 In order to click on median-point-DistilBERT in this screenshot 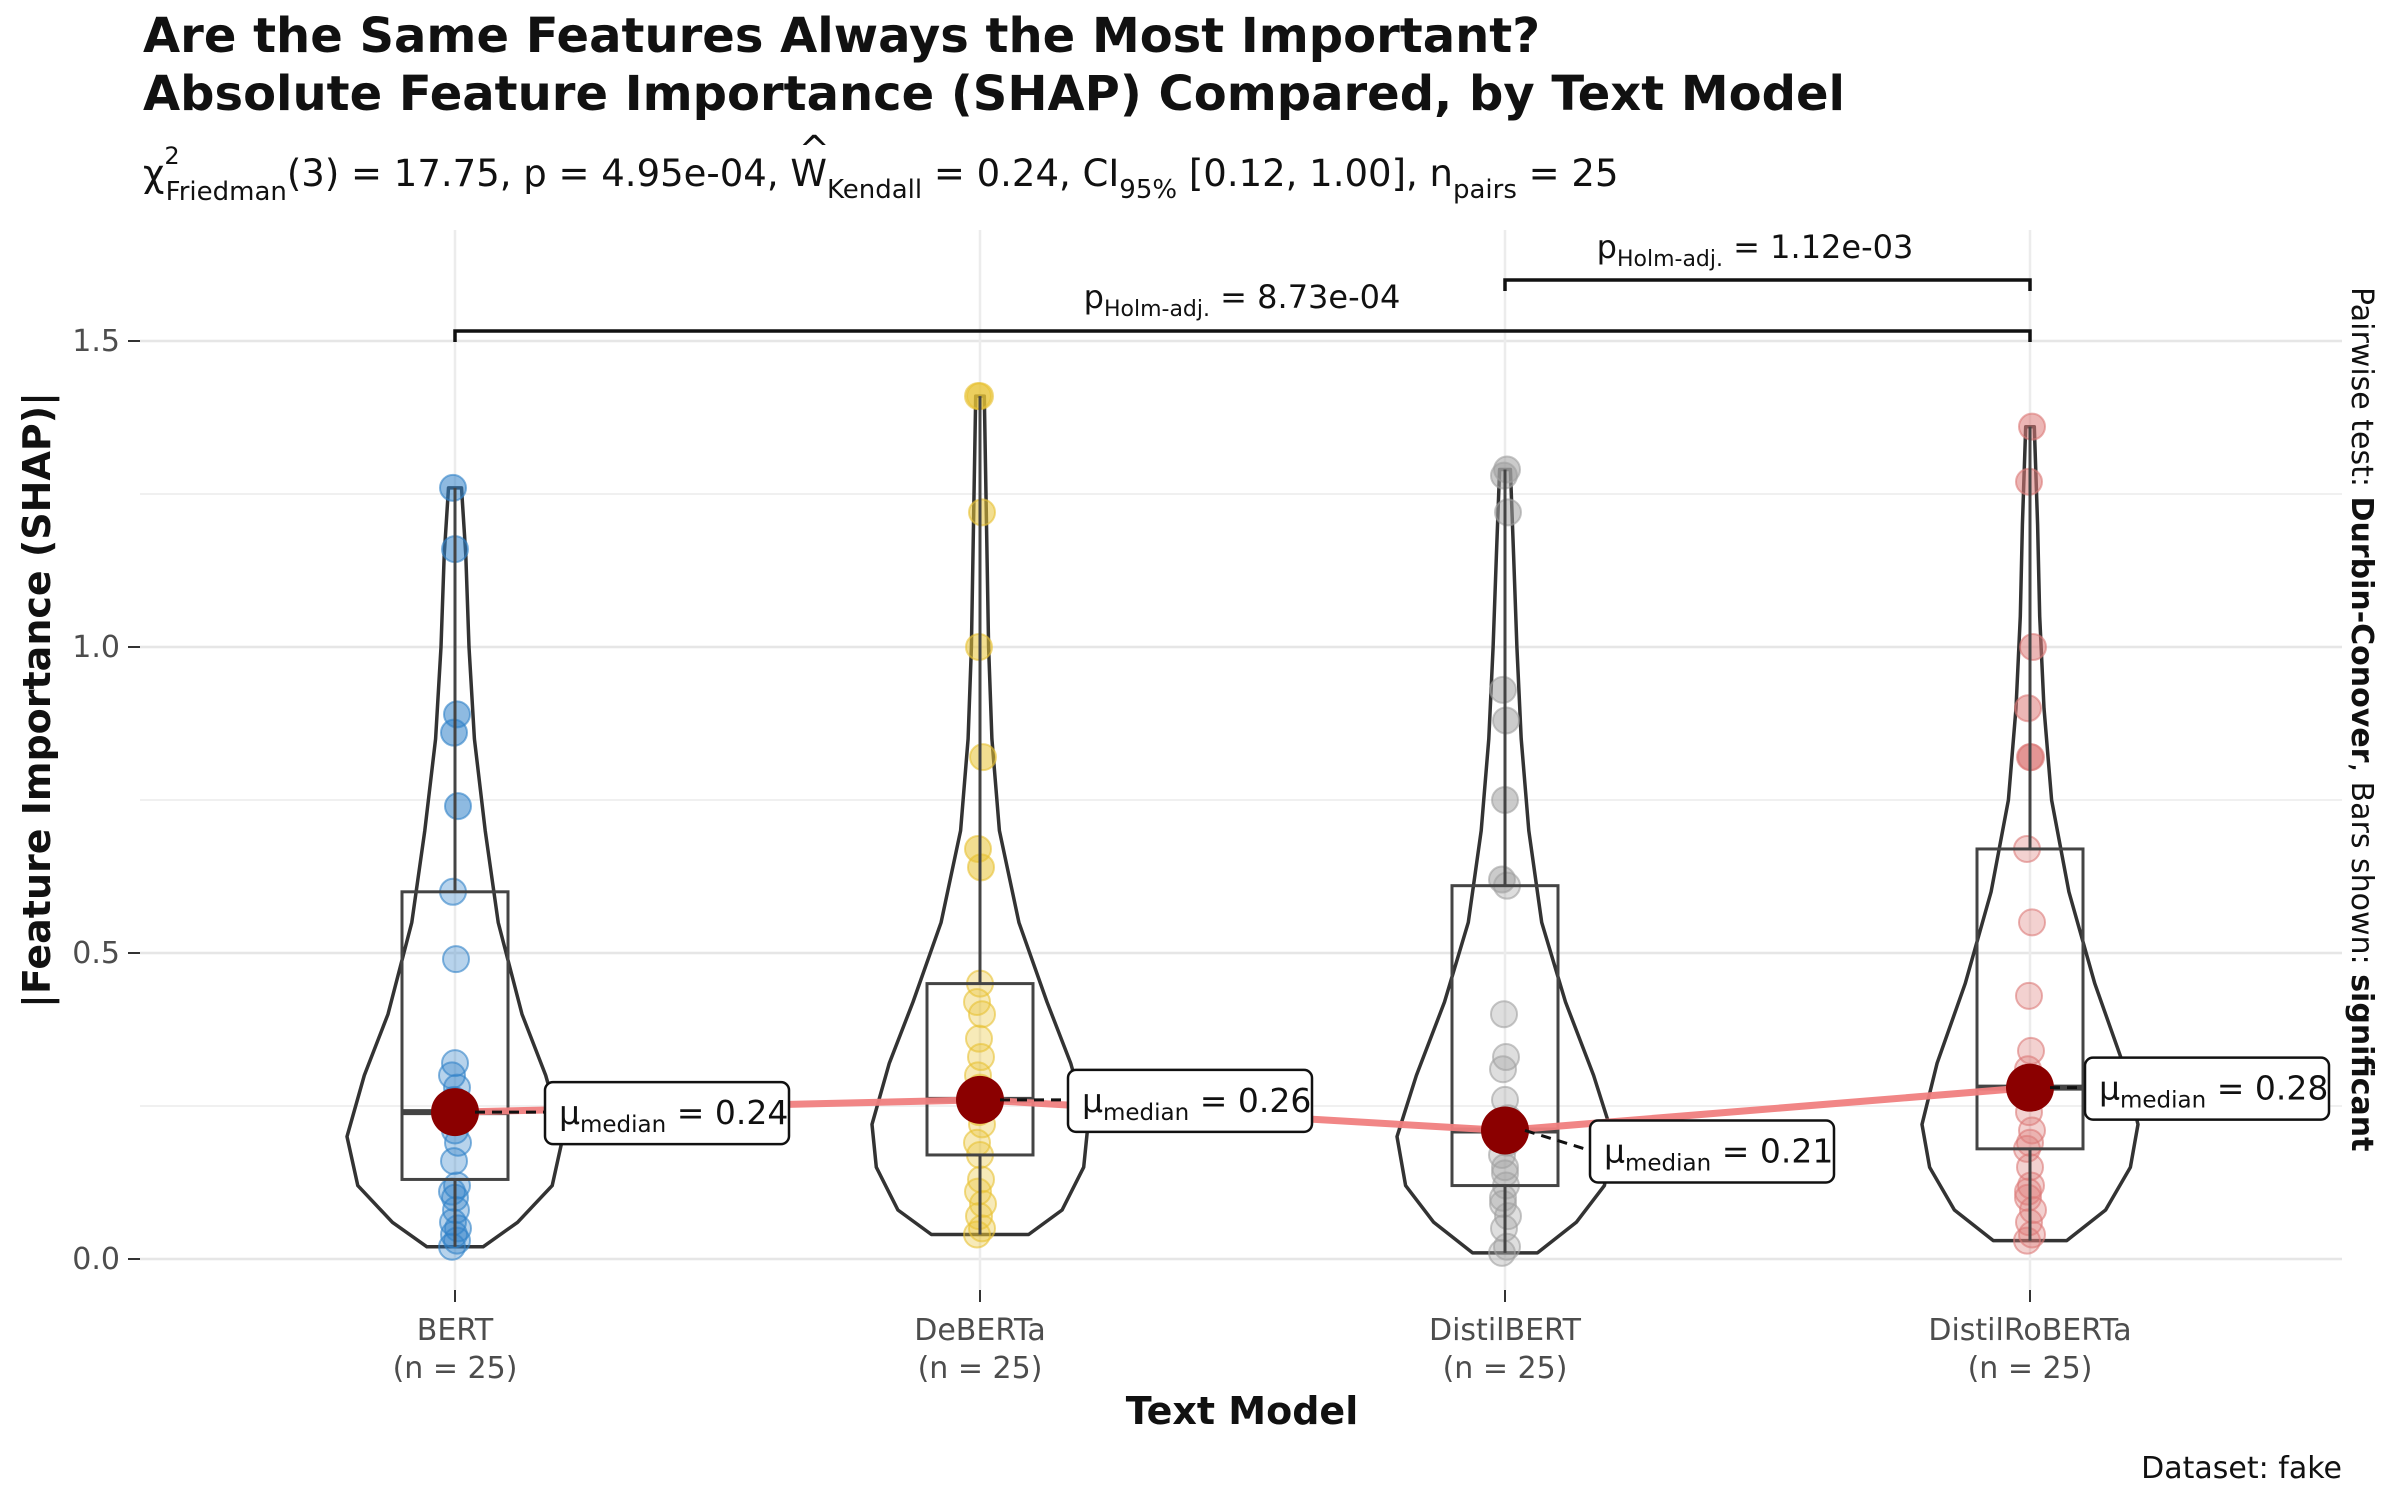, I will do `click(1505, 1130)`.